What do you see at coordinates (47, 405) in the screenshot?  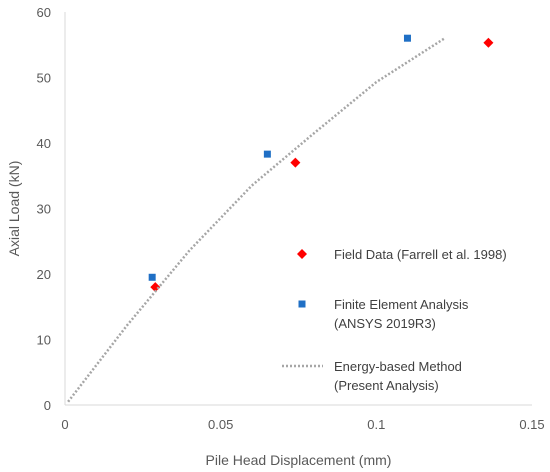 I see `y-tick-label: 0` at bounding box center [47, 405].